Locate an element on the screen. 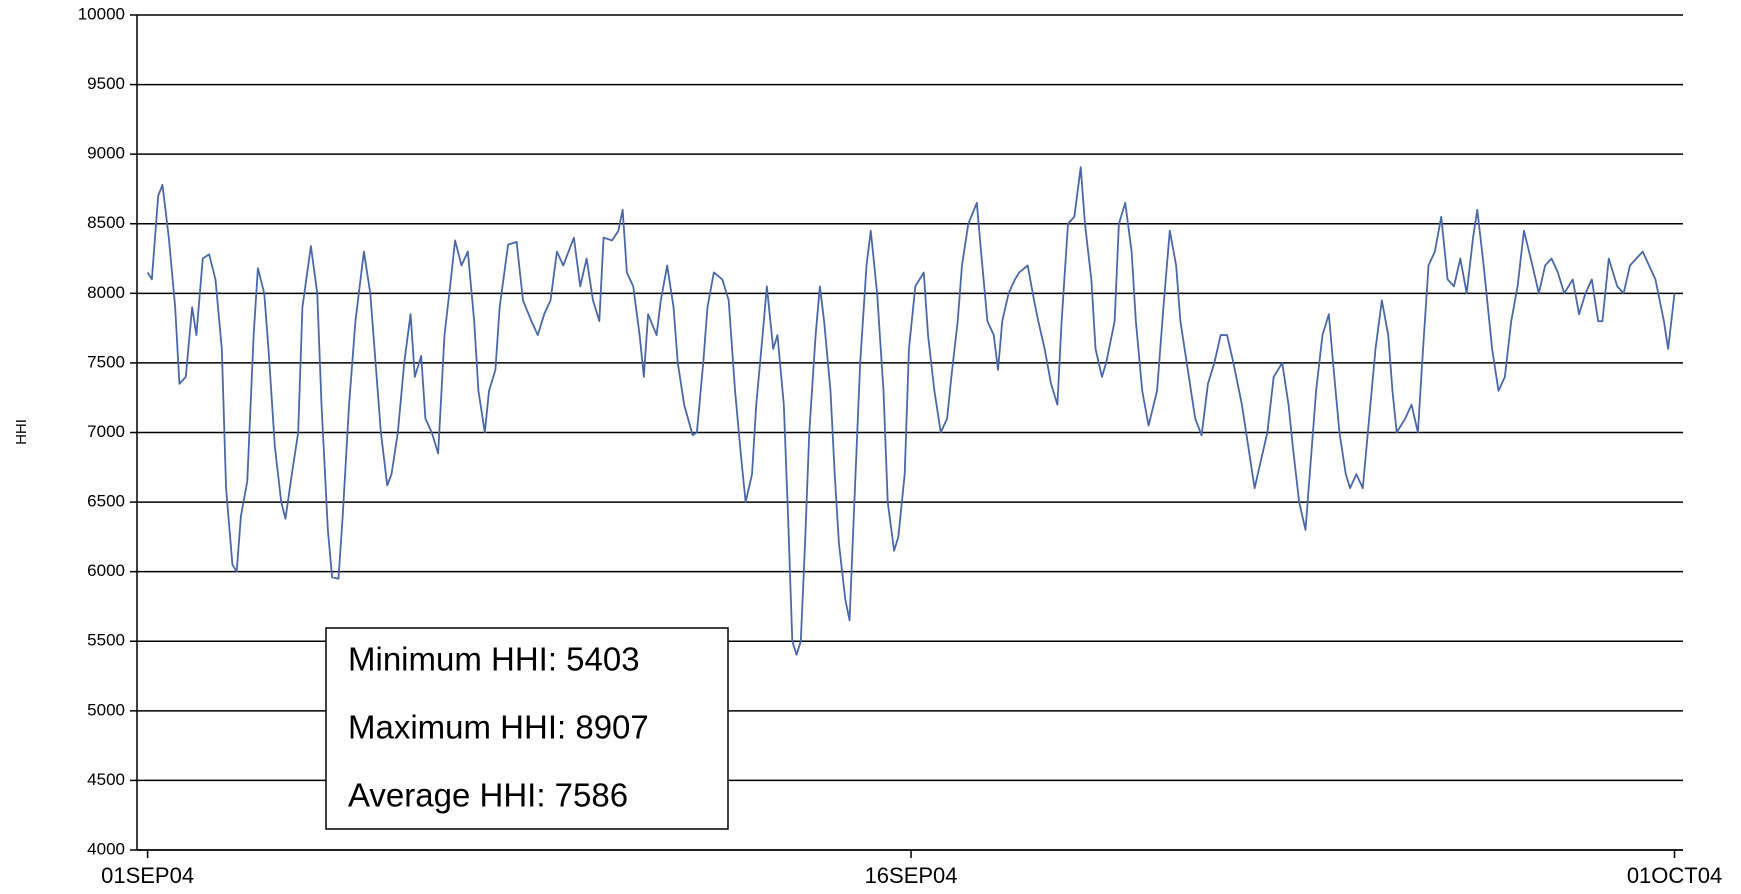 This screenshot has height=894, width=1741. y-axis-label: HHI is located at coordinates (21, 432).